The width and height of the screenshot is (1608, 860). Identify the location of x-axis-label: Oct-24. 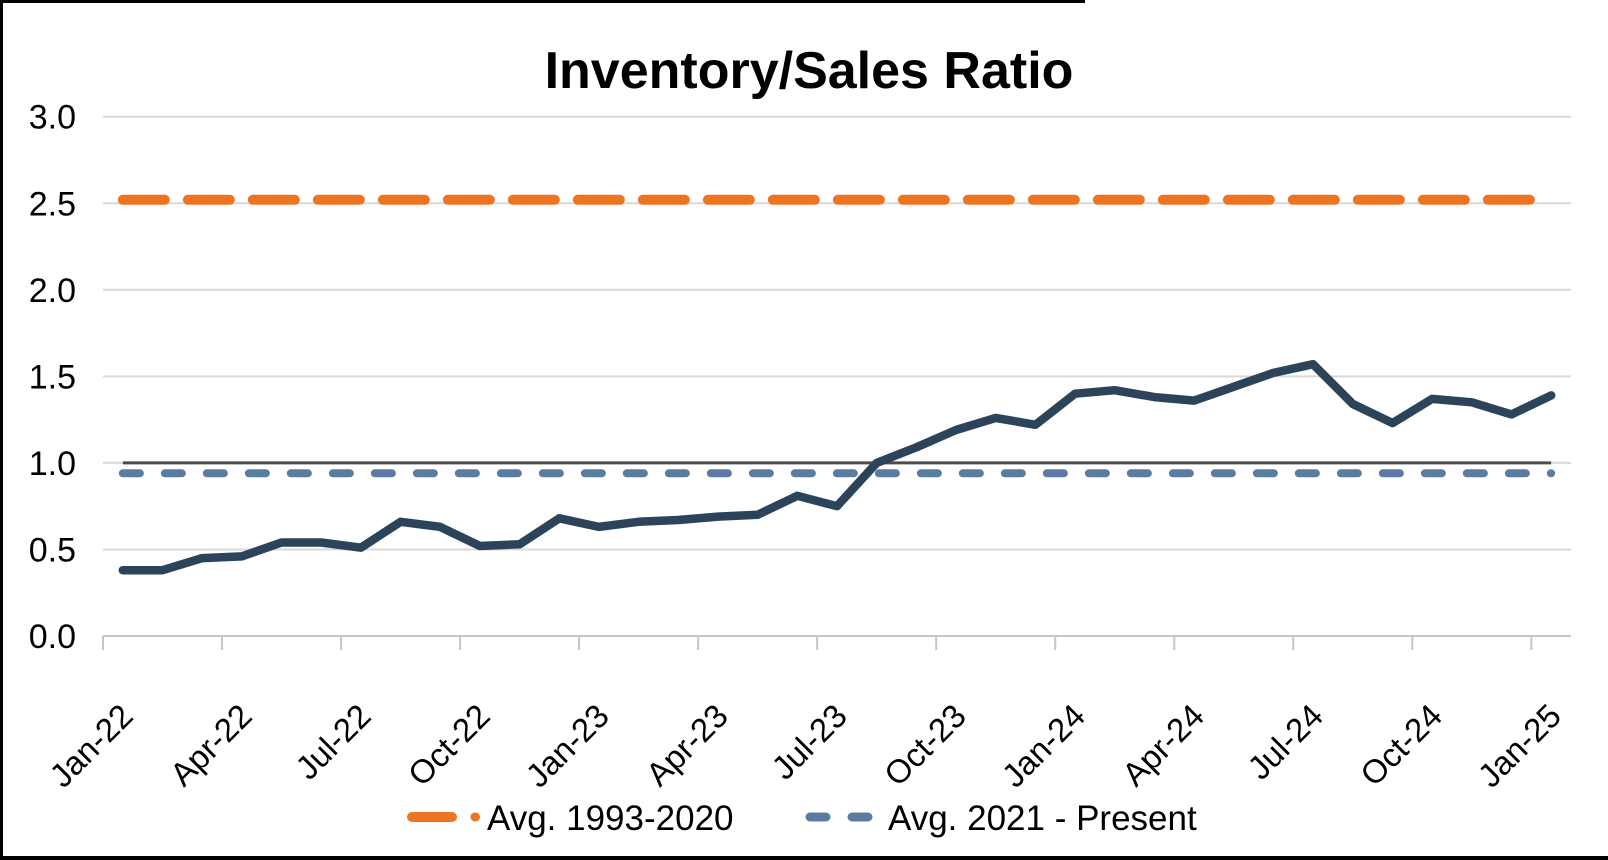
(1401, 745).